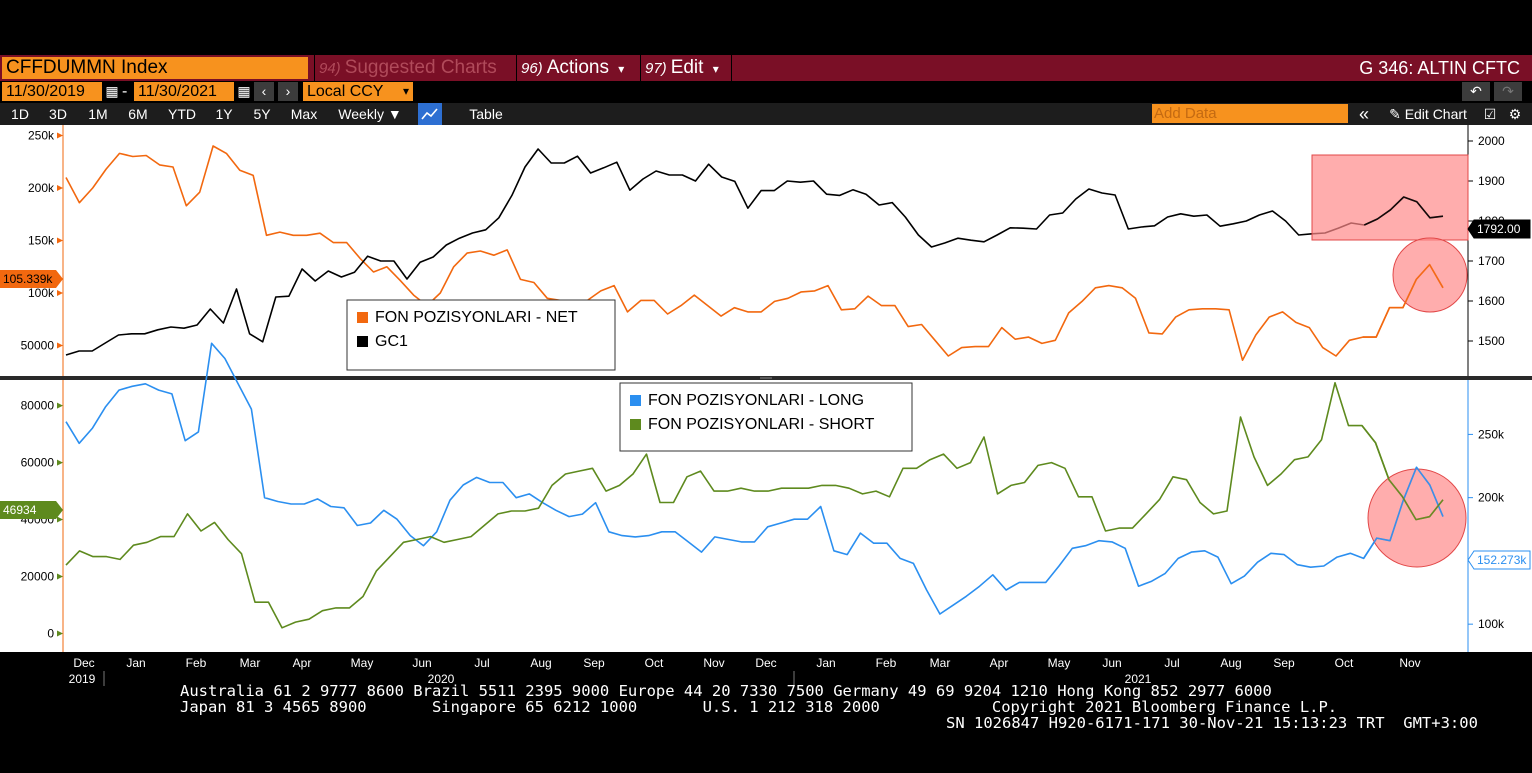 Image resolution: width=1532 pixels, height=773 pixels. I want to click on period-max-button: Max, so click(304, 114).